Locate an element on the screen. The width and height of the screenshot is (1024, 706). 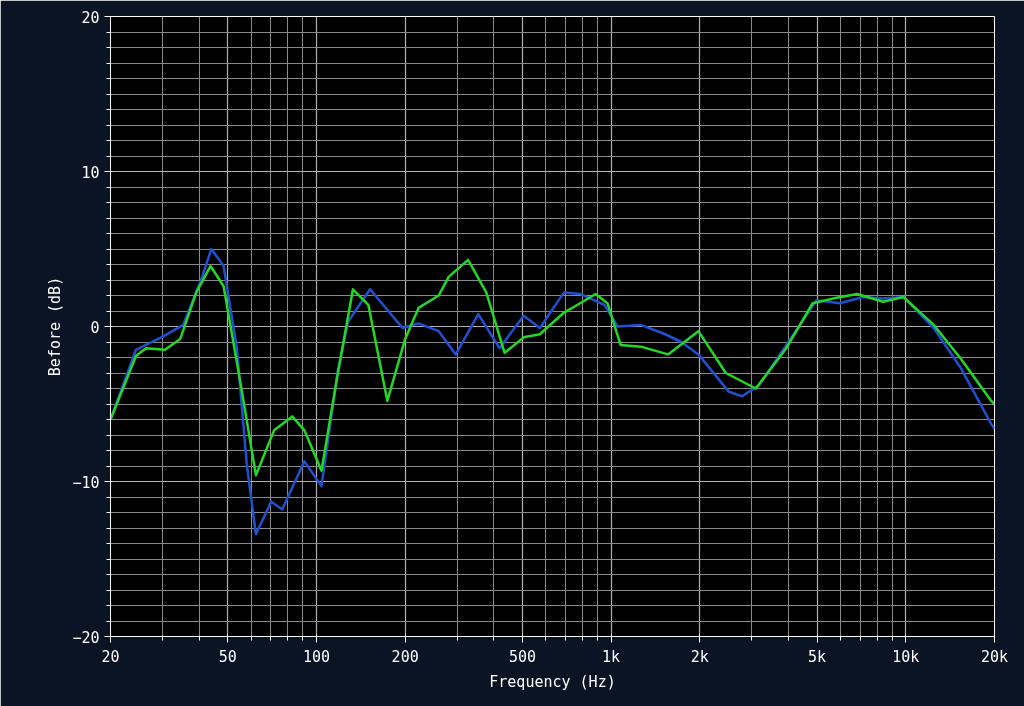
x-tick-label: 500 is located at coordinates (522, 656).